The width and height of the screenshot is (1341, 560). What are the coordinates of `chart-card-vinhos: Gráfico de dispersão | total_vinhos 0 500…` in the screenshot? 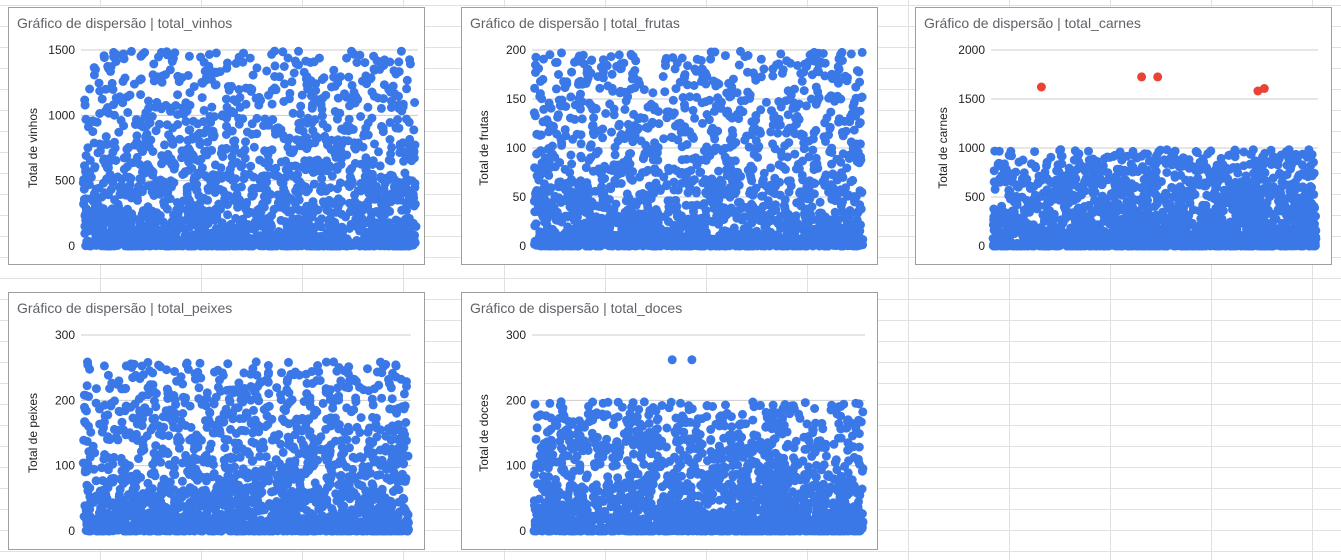 It's located at (216, 136).